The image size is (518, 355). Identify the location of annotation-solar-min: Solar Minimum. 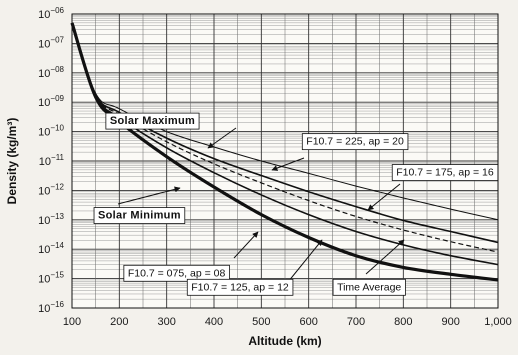
(139, 215).